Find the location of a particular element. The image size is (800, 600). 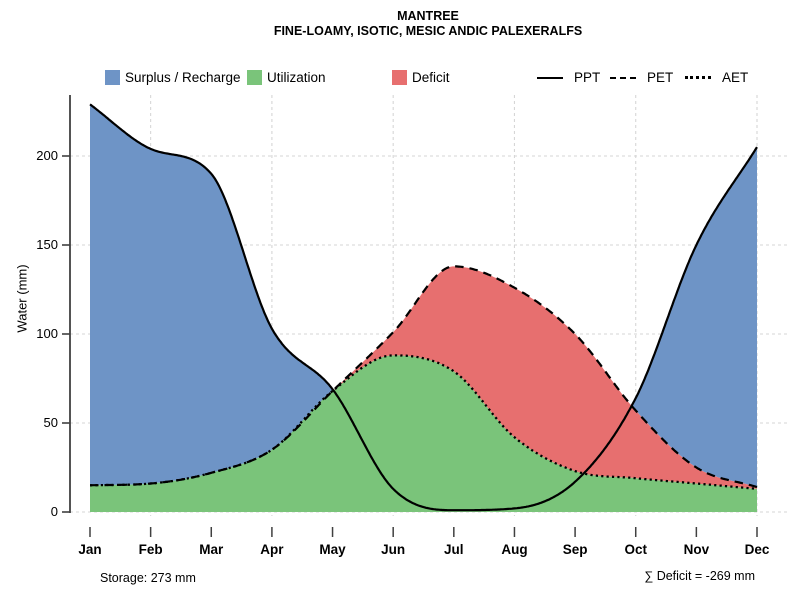

legend-item-deficit: Deficit is located at coordinates (421, 77).